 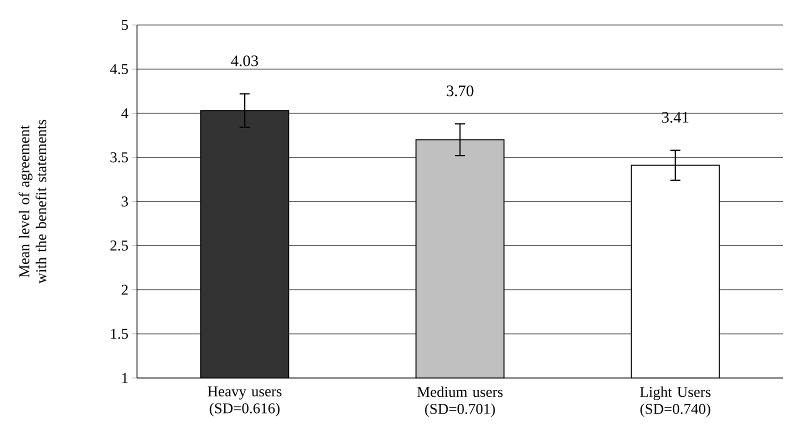 I want to click on data-label: 3.41, so click(x=675, y=117).